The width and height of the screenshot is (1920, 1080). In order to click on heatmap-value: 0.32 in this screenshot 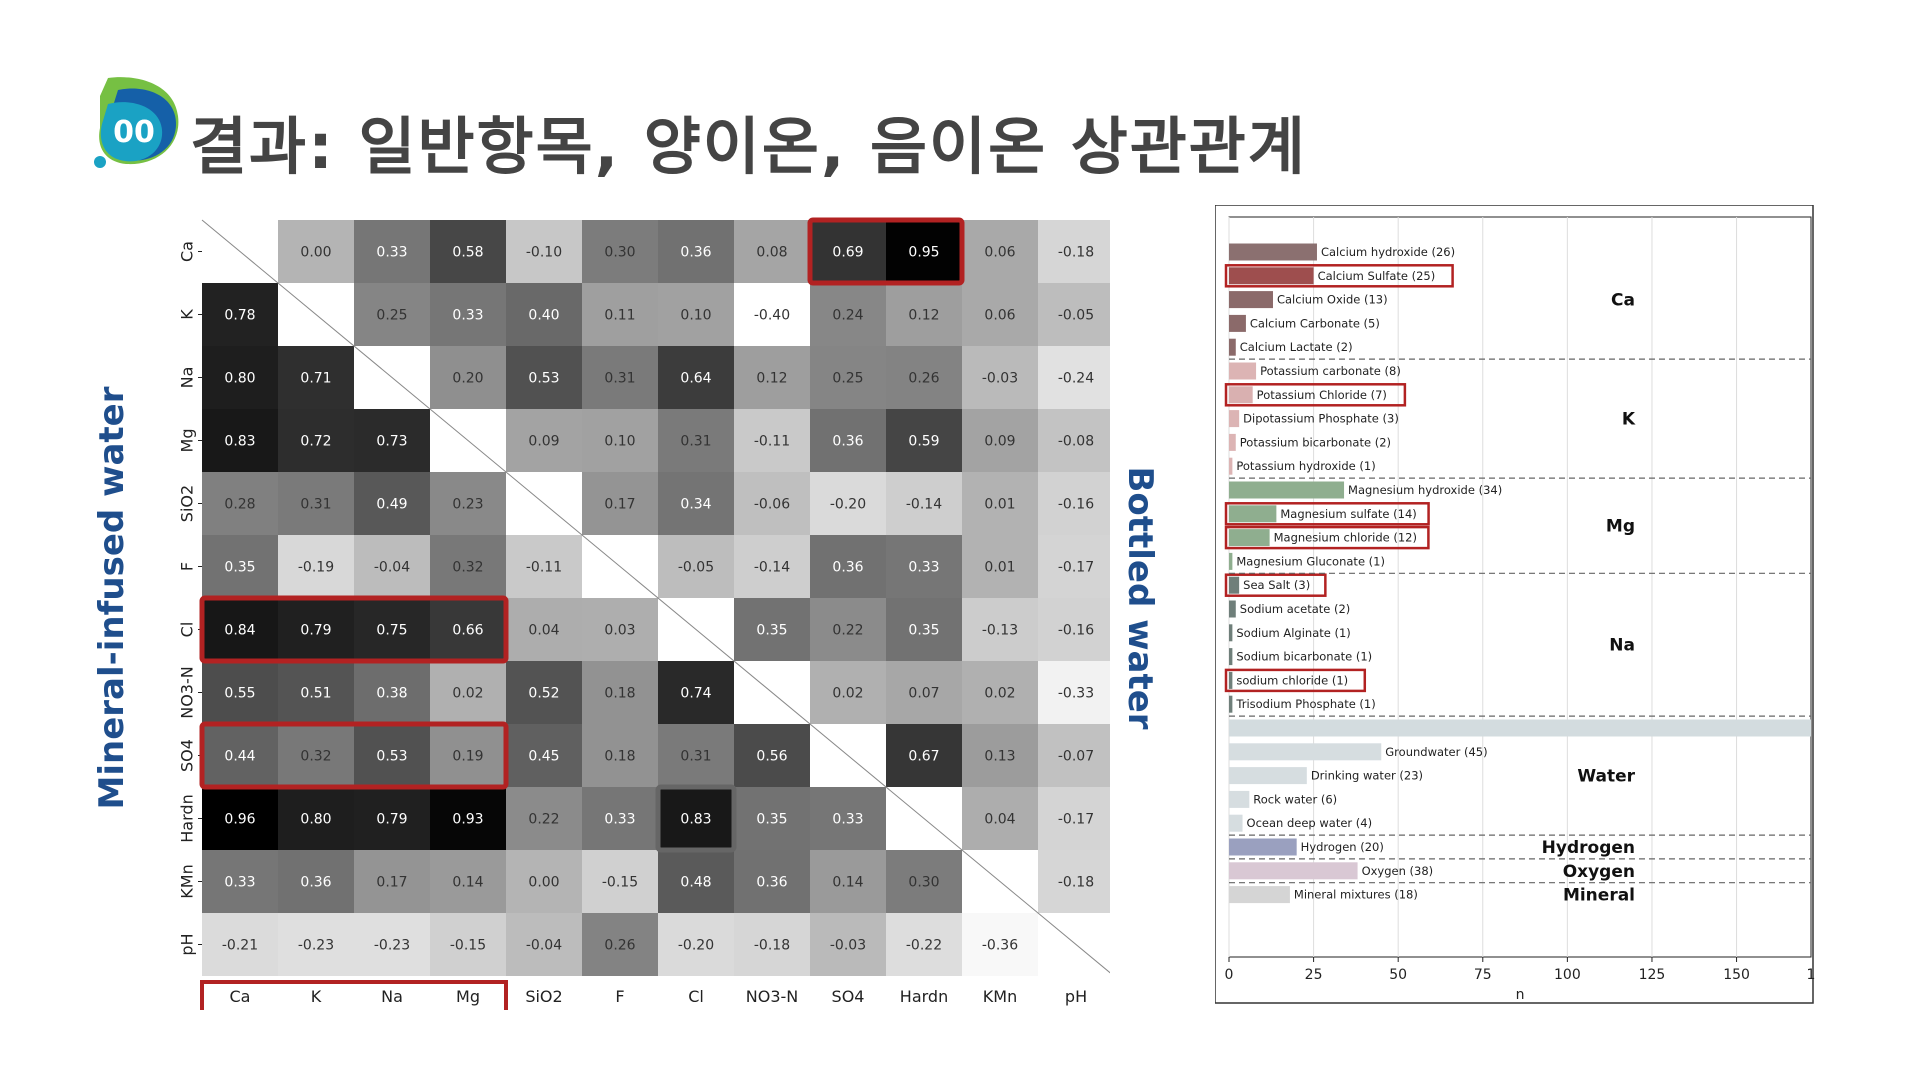, I will do `click(315, 757)`.